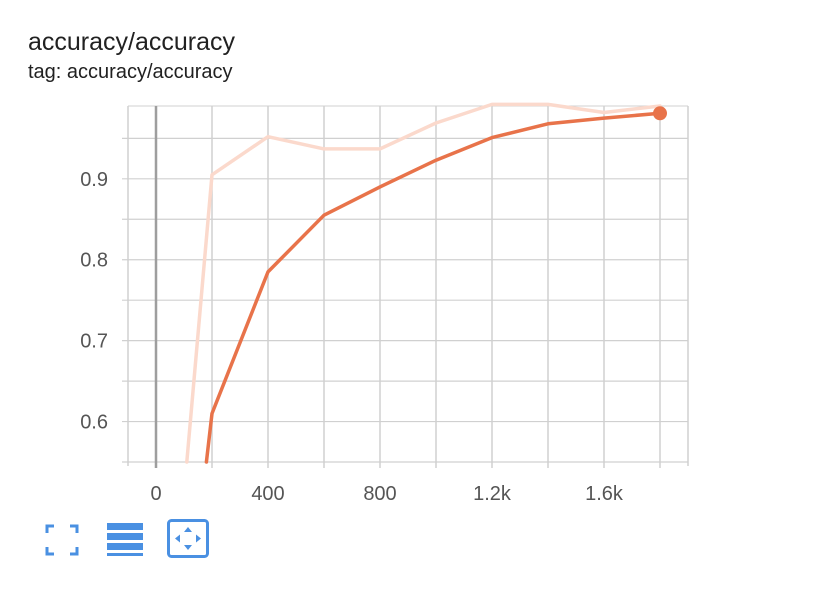 Image resolution: width=840 pixels, height=592 pixels. What do you see at coordinates (660, 113) in the screenshot?
I see `last-point-marker` at bounding box center [660, 113].